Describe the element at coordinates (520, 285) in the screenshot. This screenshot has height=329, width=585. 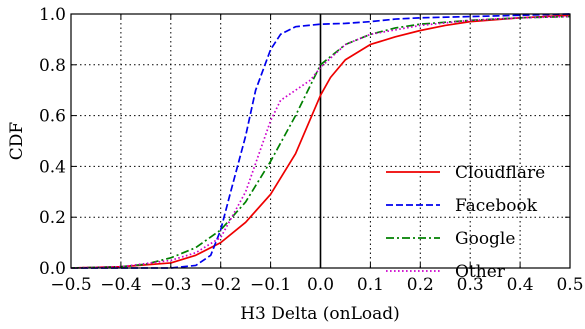
I see `x-tick-label: 0.4` at that location.